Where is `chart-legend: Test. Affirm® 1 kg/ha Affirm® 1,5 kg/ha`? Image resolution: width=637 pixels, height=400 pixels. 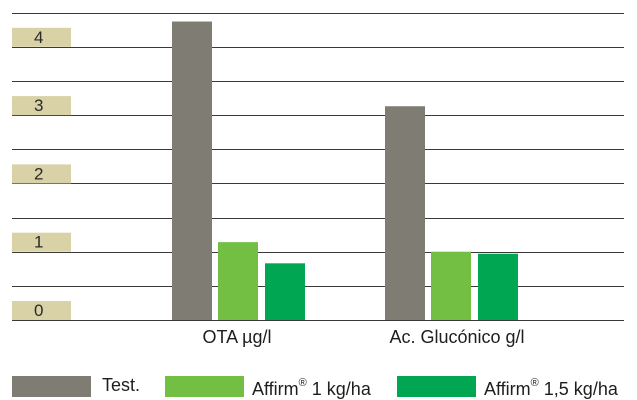 chart-legend: Test. Affirm® 1 kg/ha Affirm® 1,5 kg/ha is located at coordinates (318, 382).